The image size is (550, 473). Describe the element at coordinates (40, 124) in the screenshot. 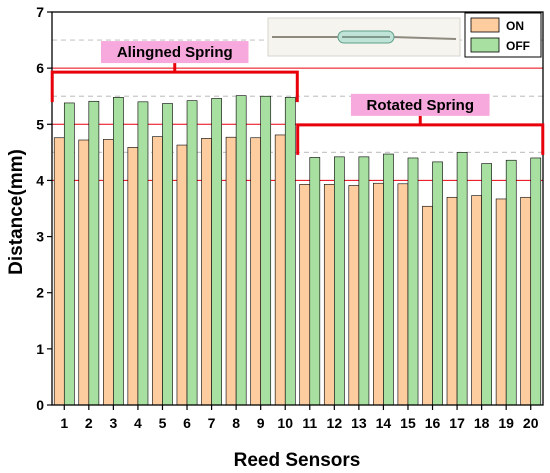

I see `y-tick-label: 5` at that location.